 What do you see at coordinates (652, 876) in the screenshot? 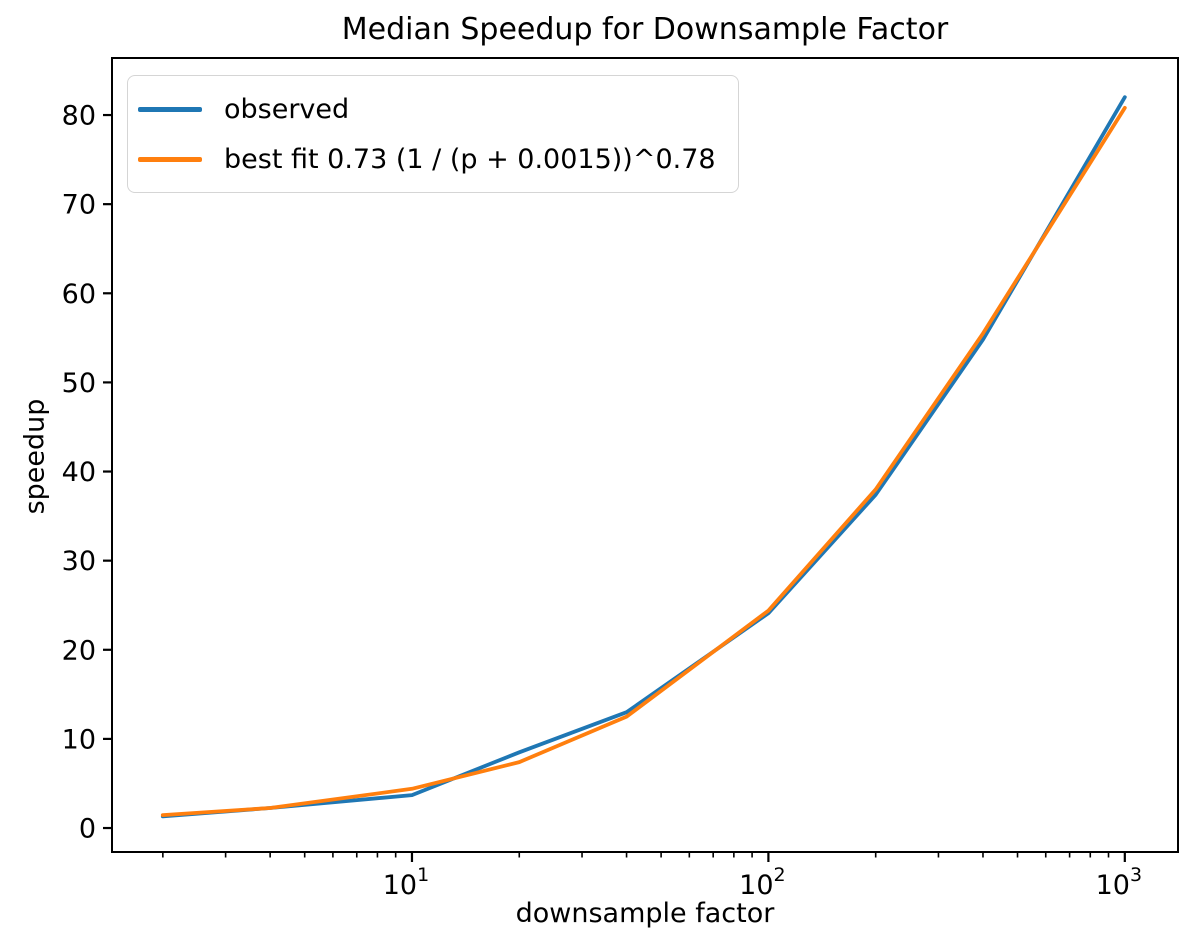
I see `x-axis-ticks: 10¹ 10² 10³` at bounding box center [652, 876].